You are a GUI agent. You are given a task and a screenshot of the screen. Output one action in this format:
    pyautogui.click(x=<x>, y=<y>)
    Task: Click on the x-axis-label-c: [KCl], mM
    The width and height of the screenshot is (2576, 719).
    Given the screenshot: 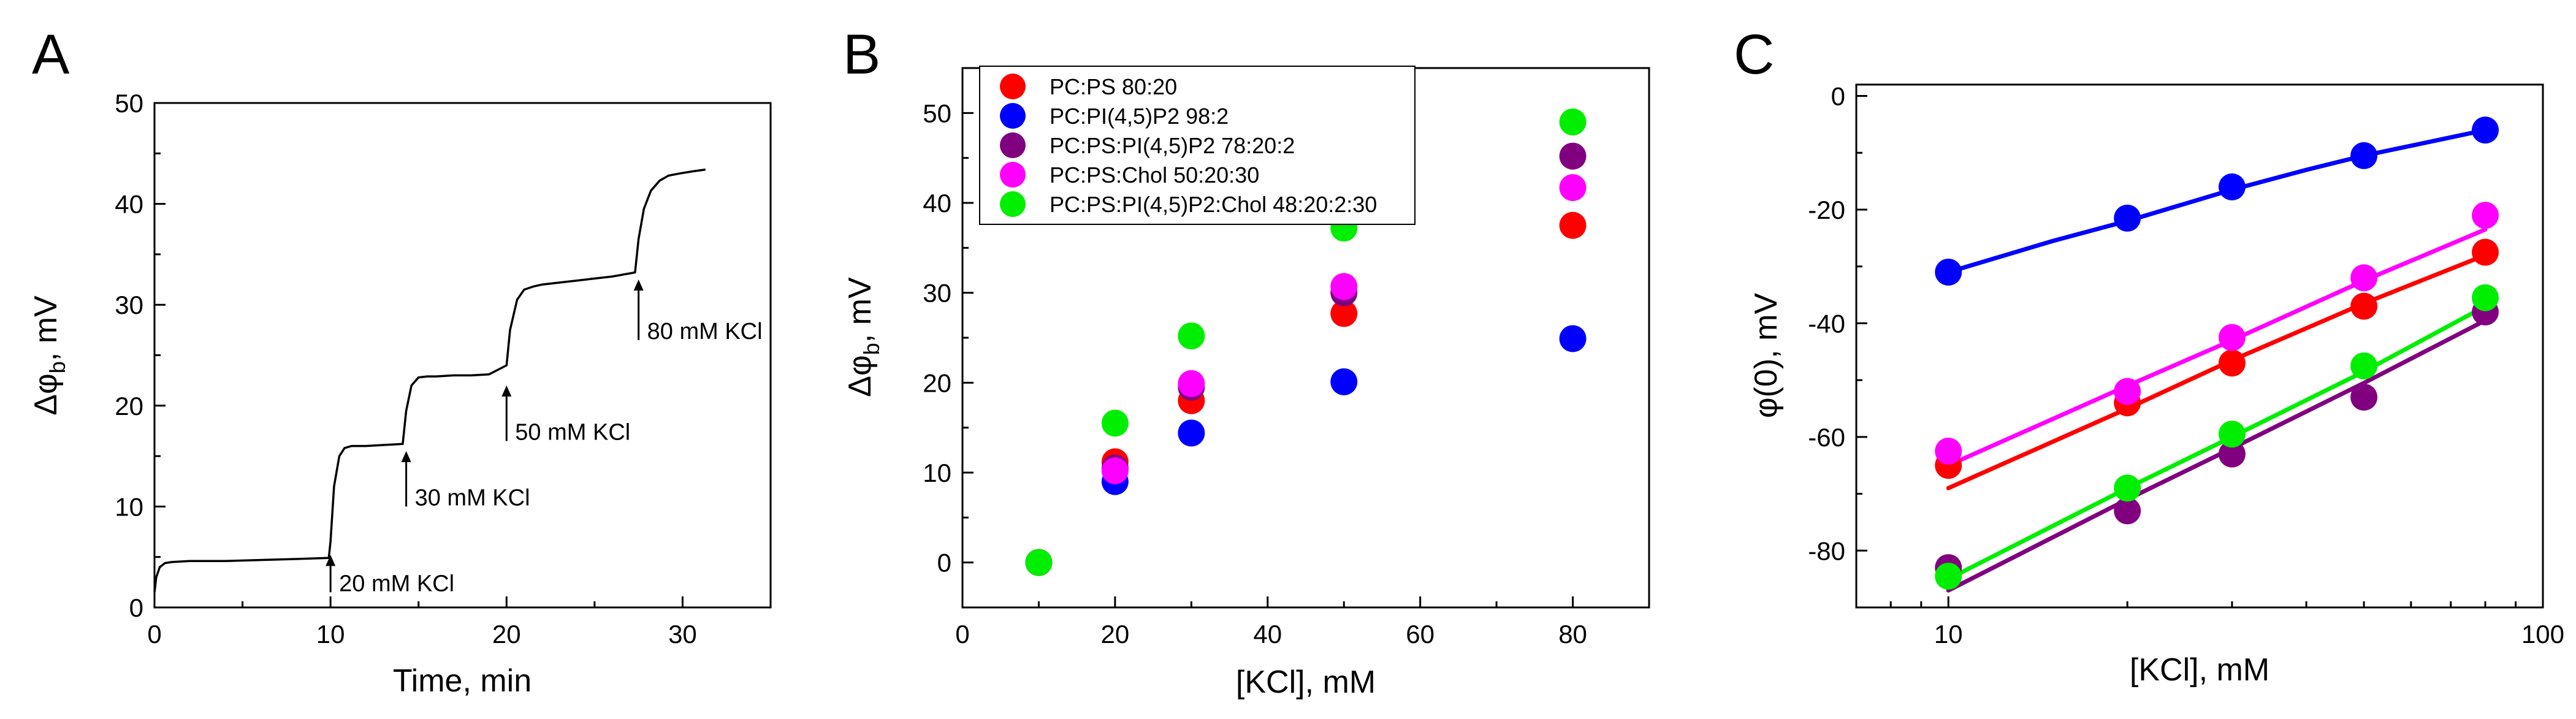 What is the action you would take?
    pyautogui.click(x=2199, y=670)
    